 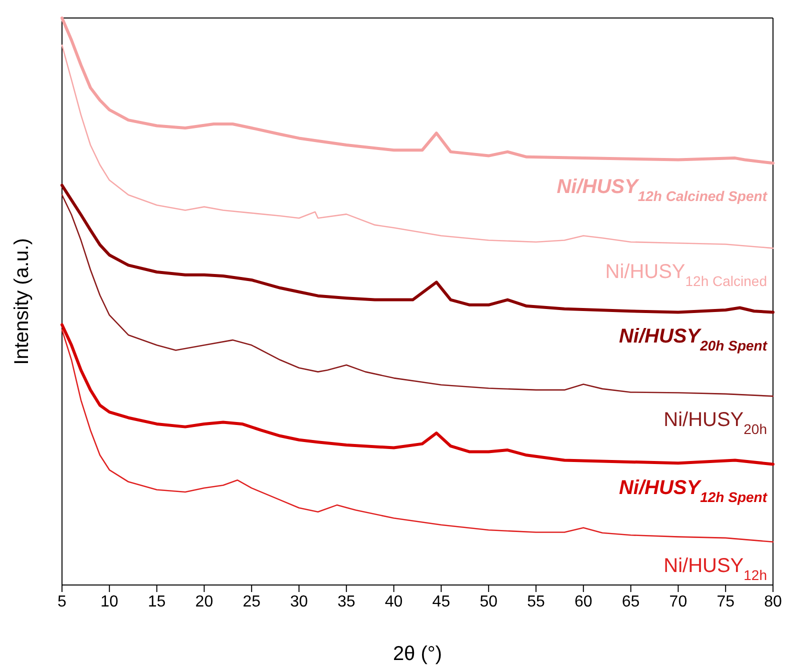 What do you see at coordinates (678, 601) in the screenshot?
I see `x-tick-label: 70` at bounding box center [678, 601].